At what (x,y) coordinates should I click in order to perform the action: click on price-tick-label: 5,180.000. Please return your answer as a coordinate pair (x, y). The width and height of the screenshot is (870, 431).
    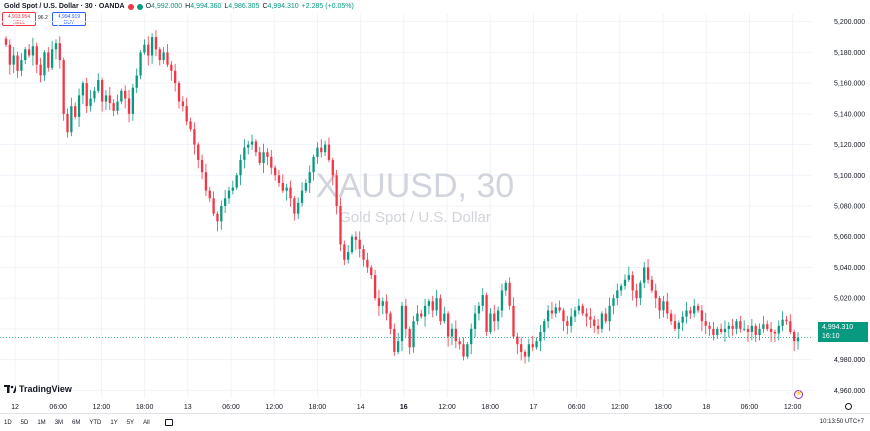
    Looking at the image, I should click on (849, 53).